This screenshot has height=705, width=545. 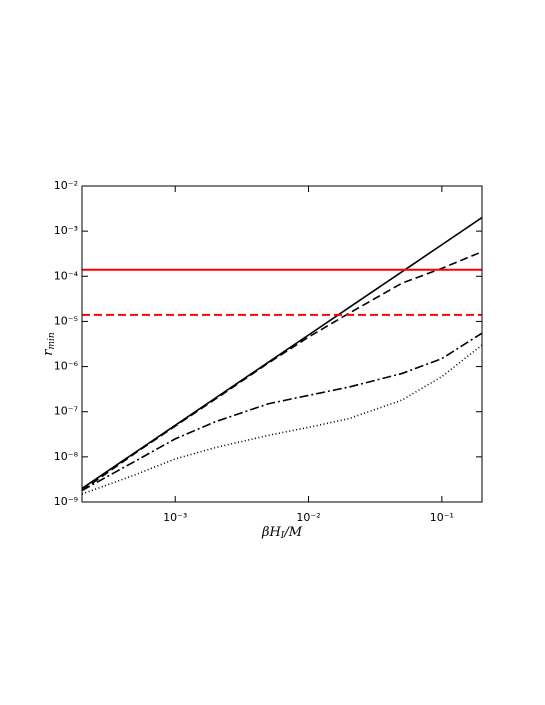 What do you see at coordinates (442, 517) in the screenshot?
I see `x-tick-label: 10⁻¹` at bounding box center [442, 517].